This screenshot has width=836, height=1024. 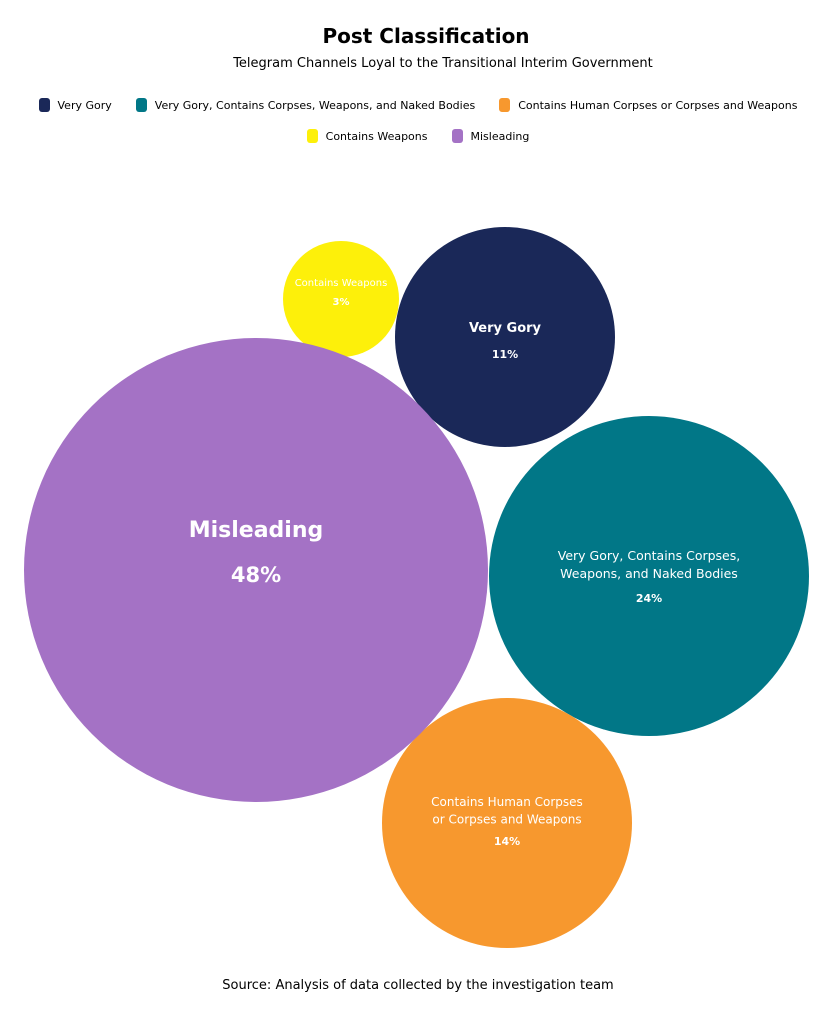 I want to click on bubble-label: Very Gory, Contains Corpses,, so click(x=649, y=555).